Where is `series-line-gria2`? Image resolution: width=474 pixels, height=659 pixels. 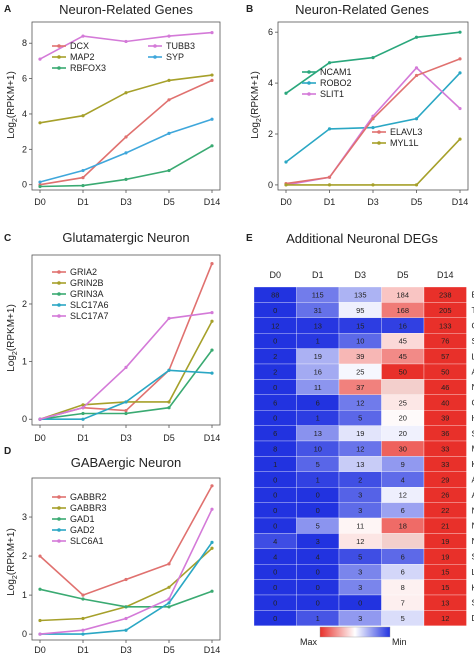
series-line-gria2 is located at coordinates (126, 341).